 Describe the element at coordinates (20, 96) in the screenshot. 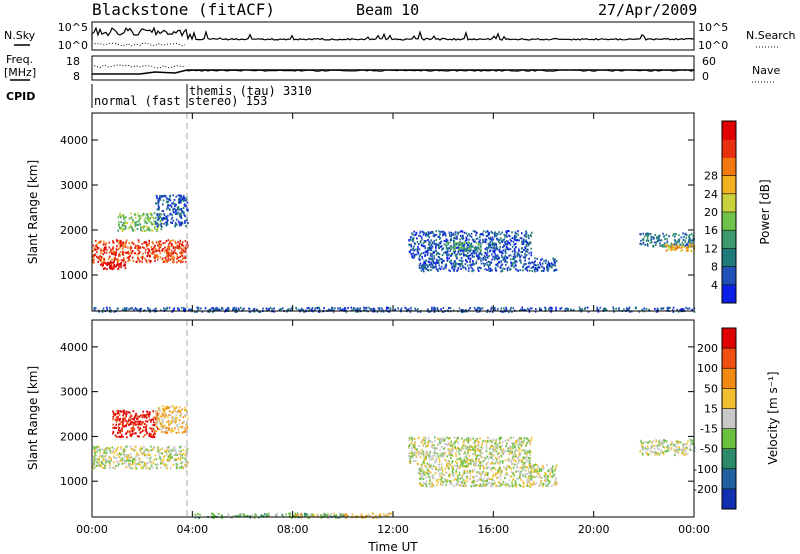

I see `cpid-label: CPID` at that location.